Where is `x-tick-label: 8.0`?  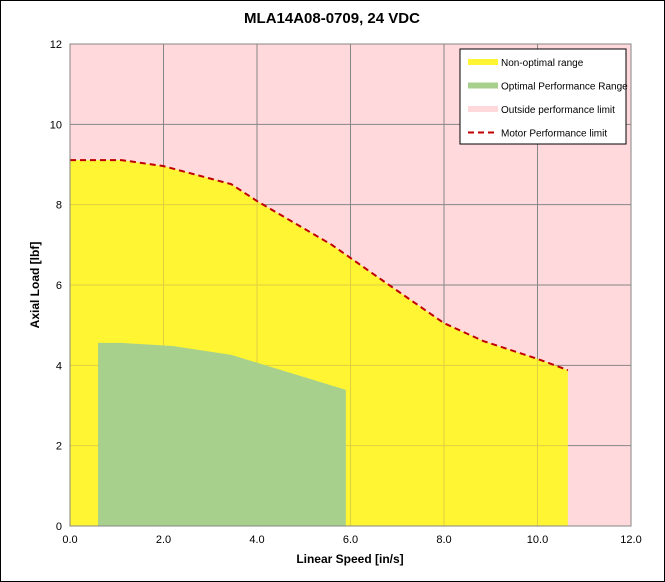 x-tick-label: 8.0 is located at coordinates (443, 540).